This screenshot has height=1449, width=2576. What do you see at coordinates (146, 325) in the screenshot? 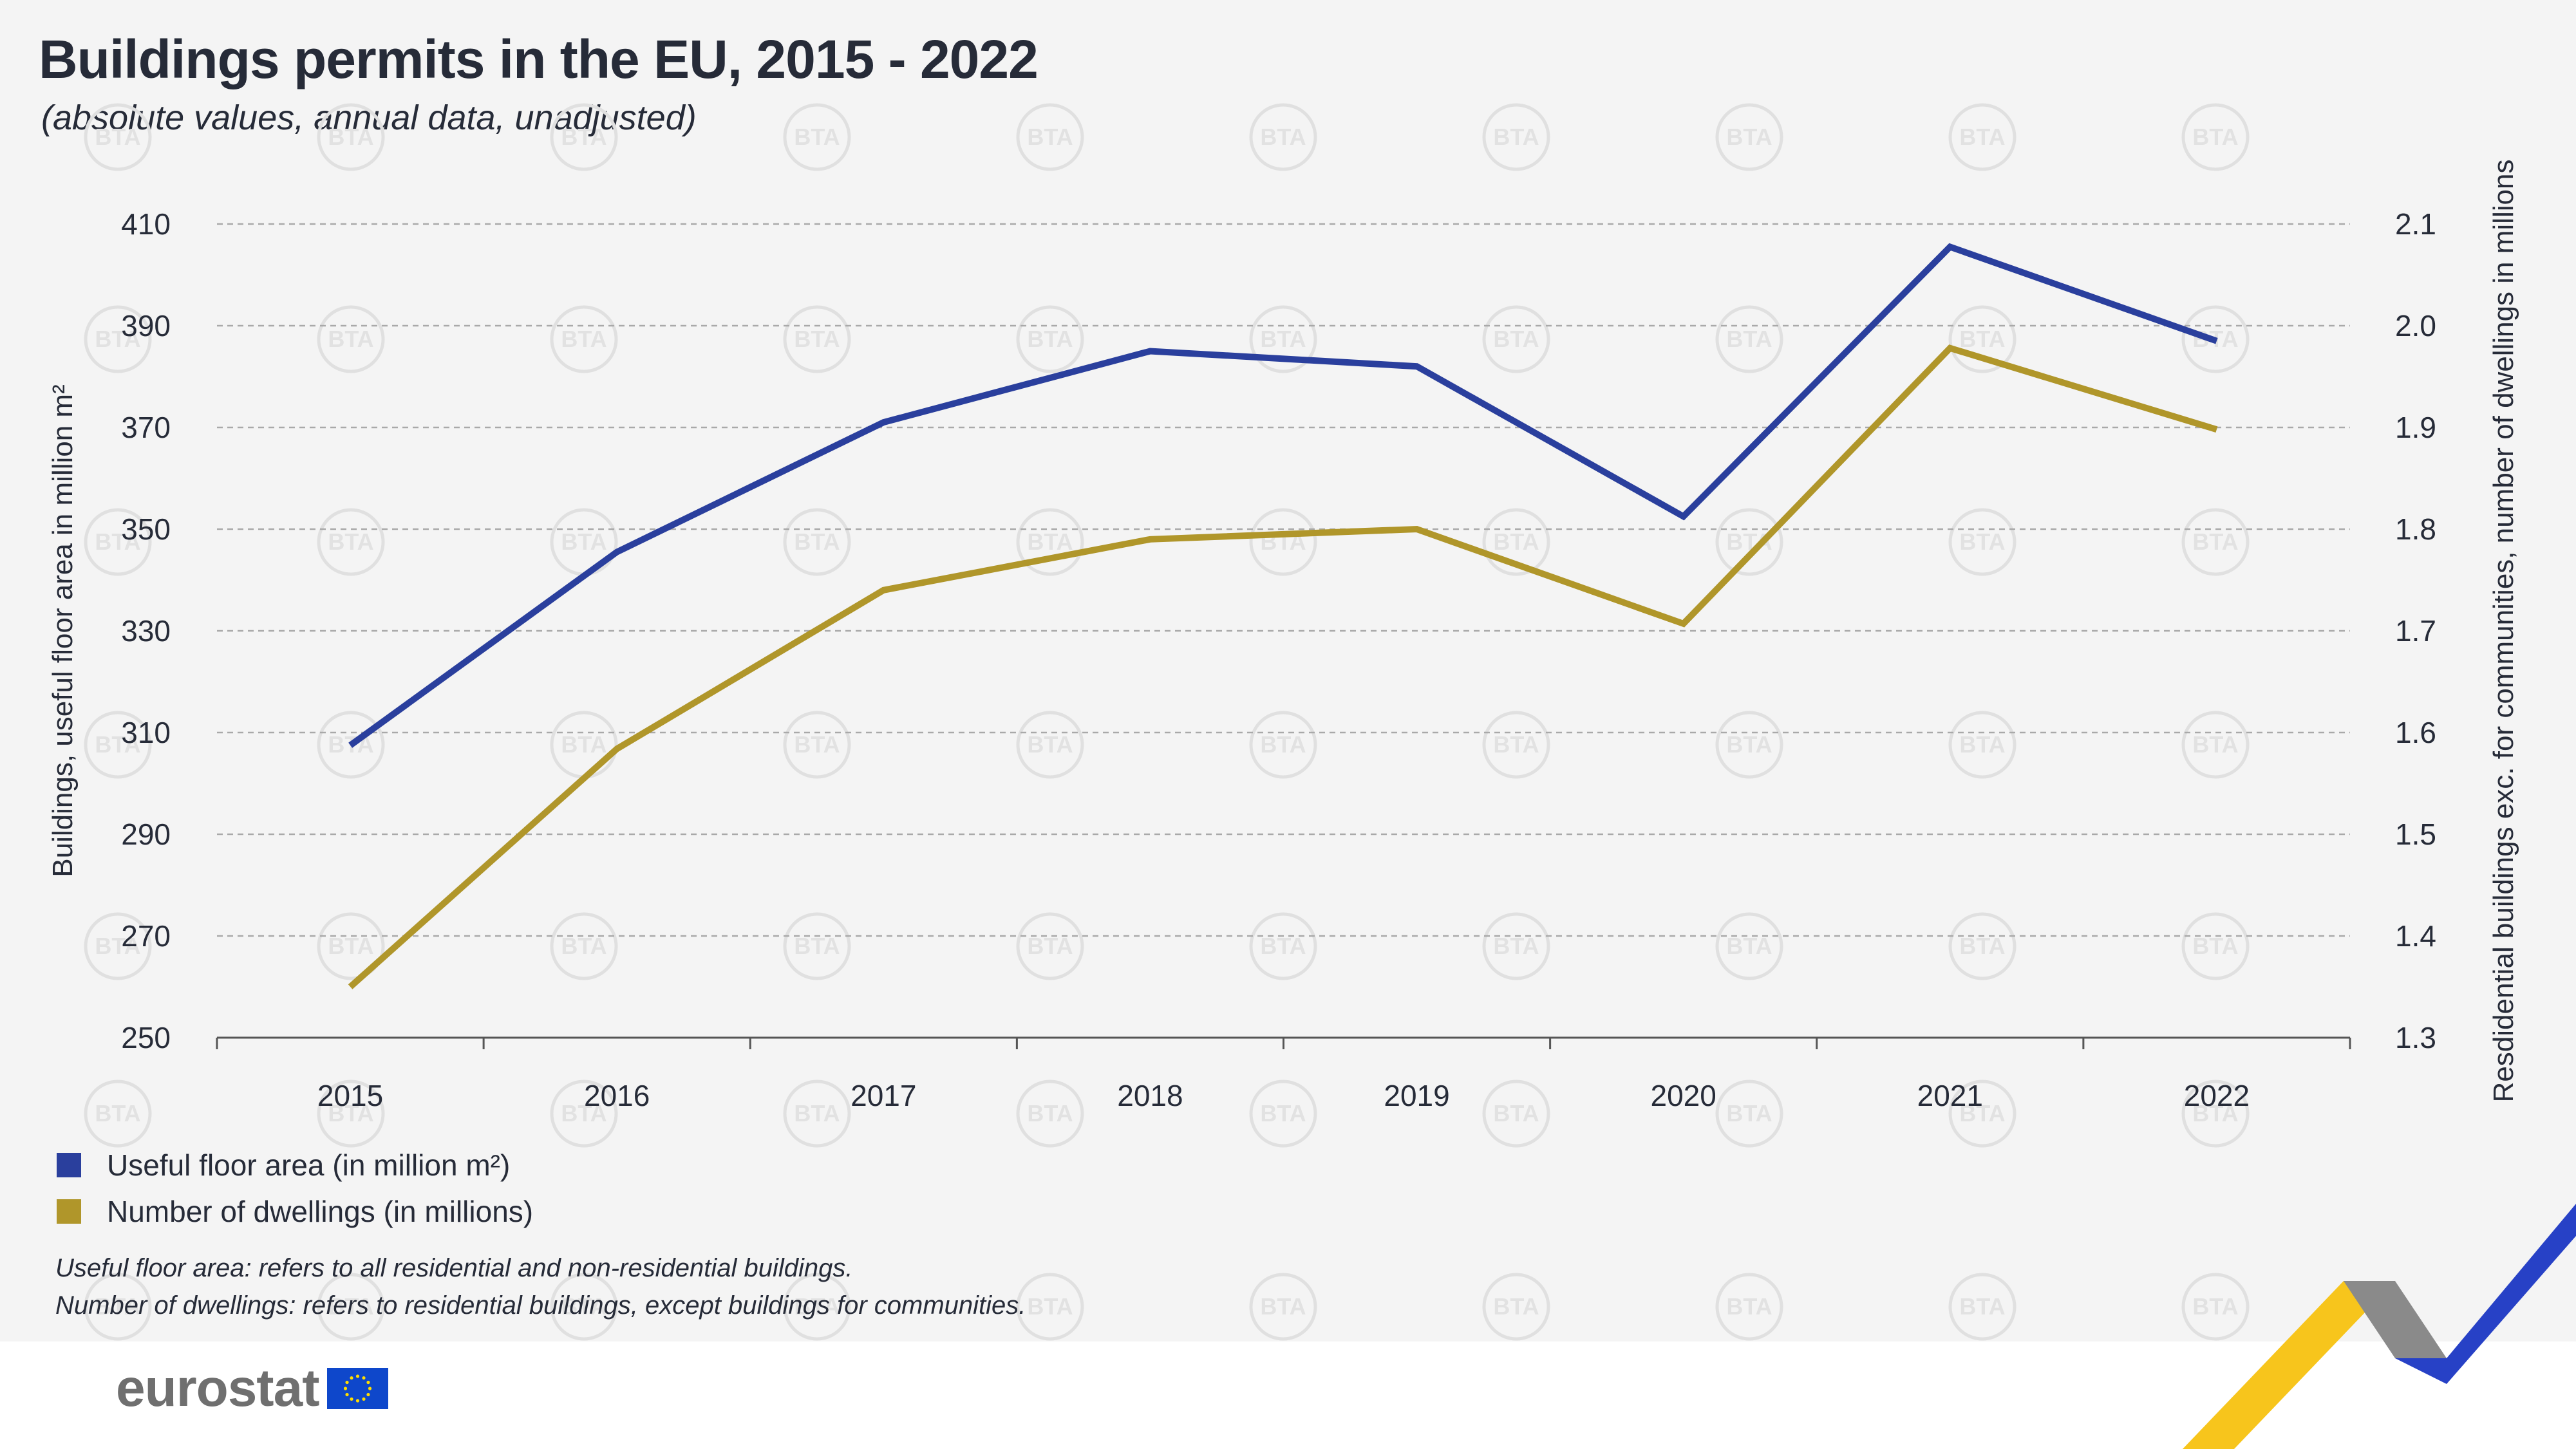
I see `y-left-tick-label: 390` at bounding box center [146, 325].